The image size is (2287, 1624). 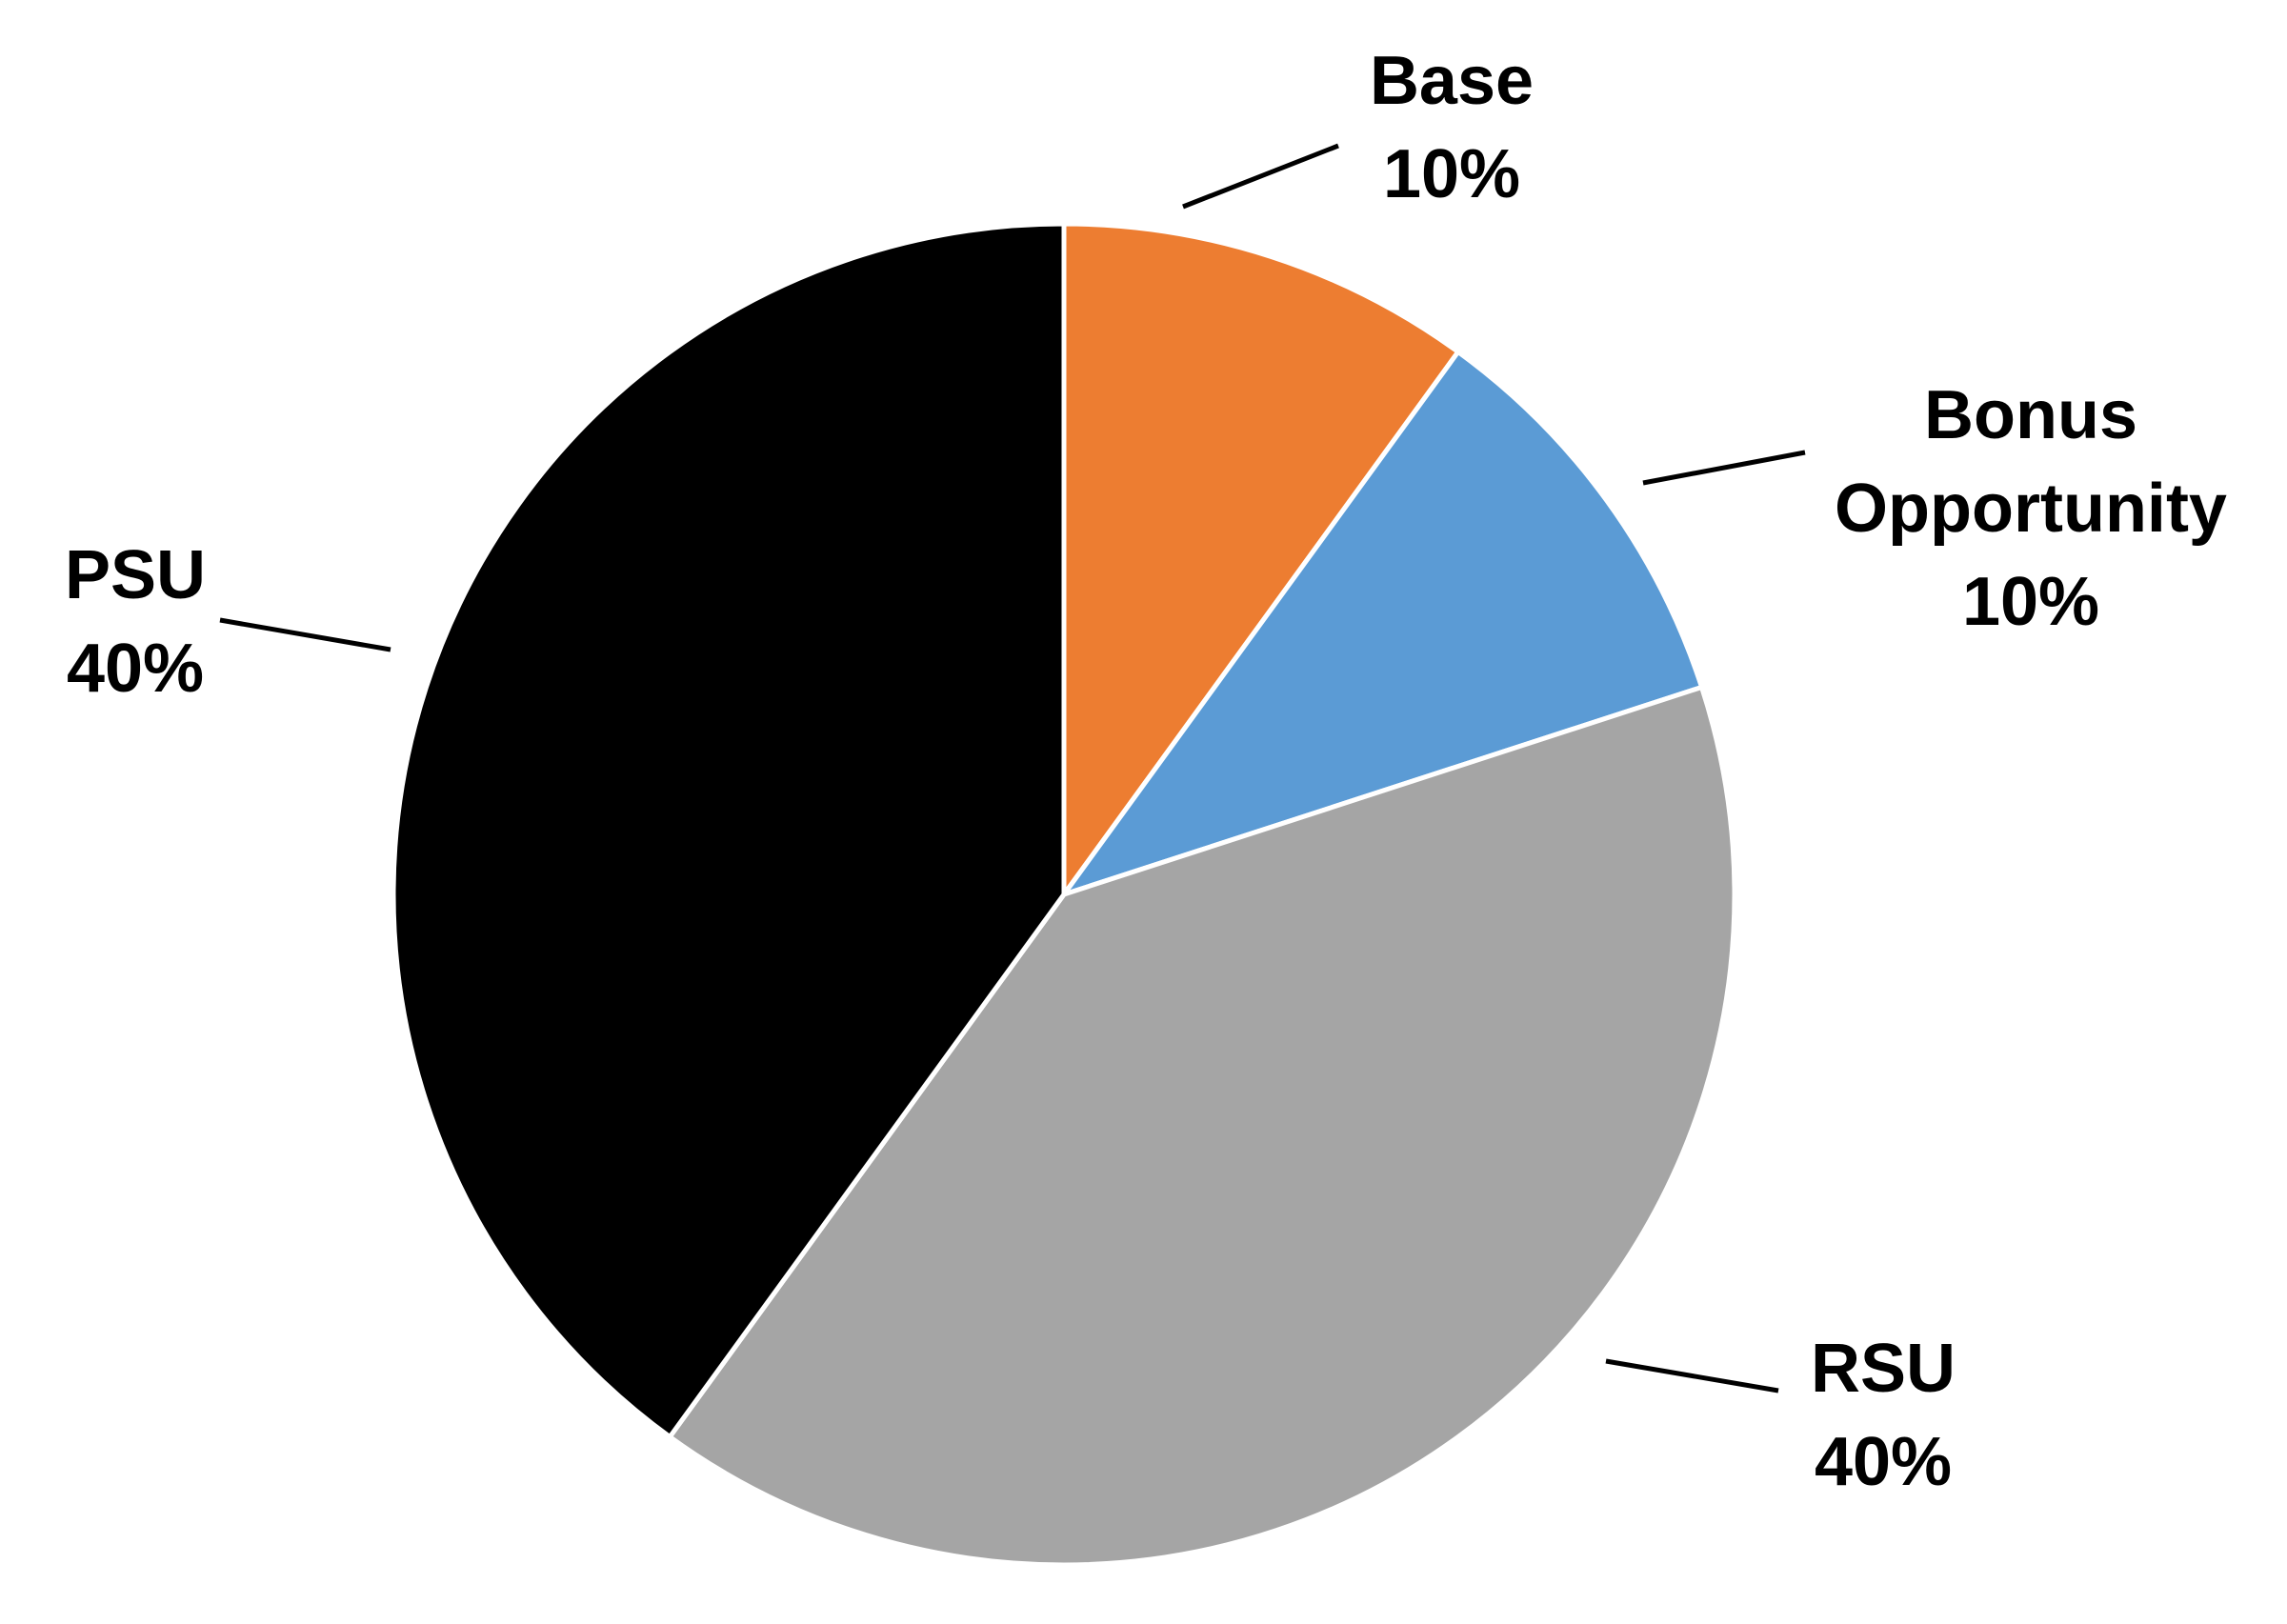 I want to click on category-label: RSU, so click(x=1883, y=1369).